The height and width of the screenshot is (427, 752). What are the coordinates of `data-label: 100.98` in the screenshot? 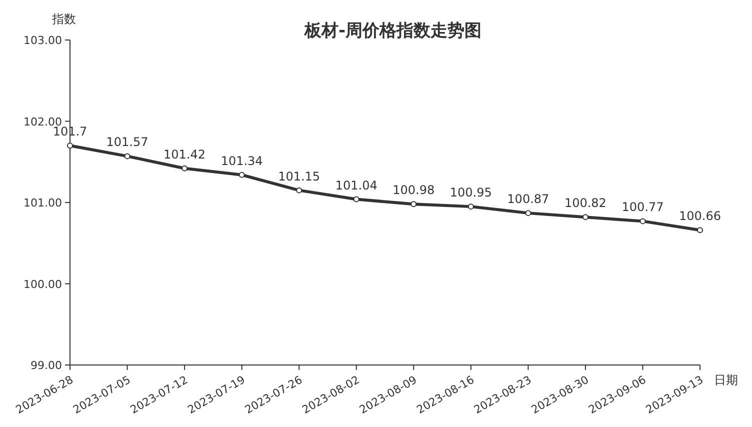 It's located at (413, 190).